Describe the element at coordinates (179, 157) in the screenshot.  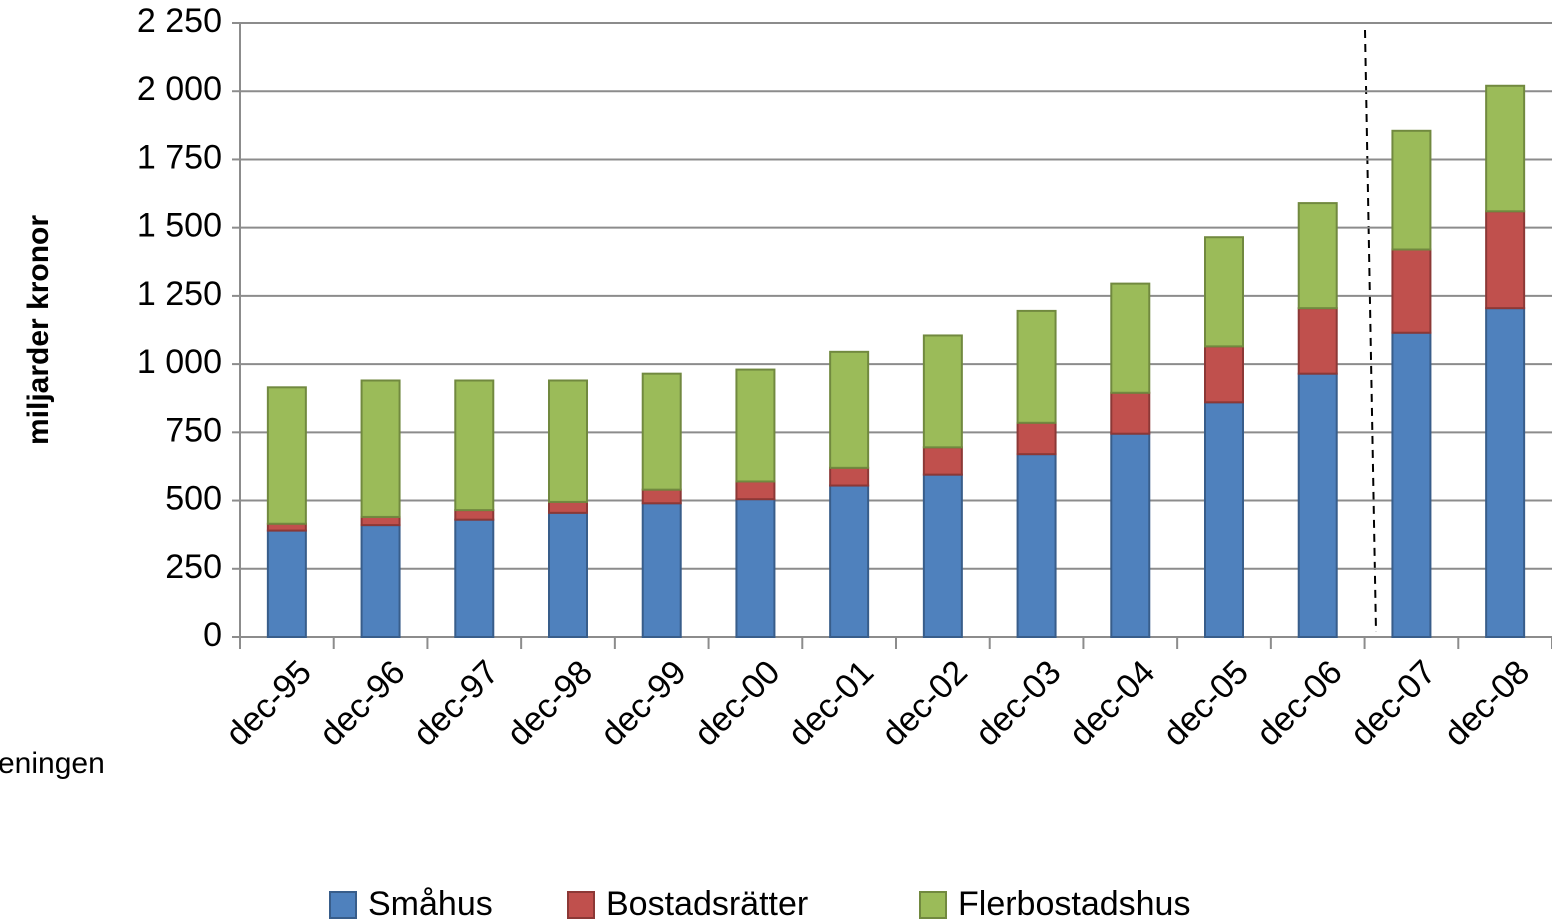
I see `y-tick-label: 1 750` at that location.